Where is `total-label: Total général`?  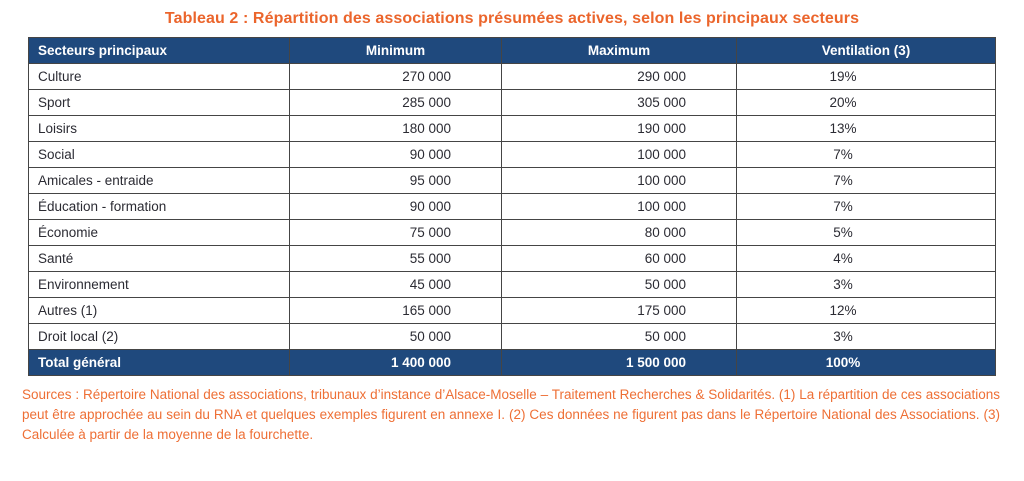
total-label: Total général is located at coordinates (159, 362).